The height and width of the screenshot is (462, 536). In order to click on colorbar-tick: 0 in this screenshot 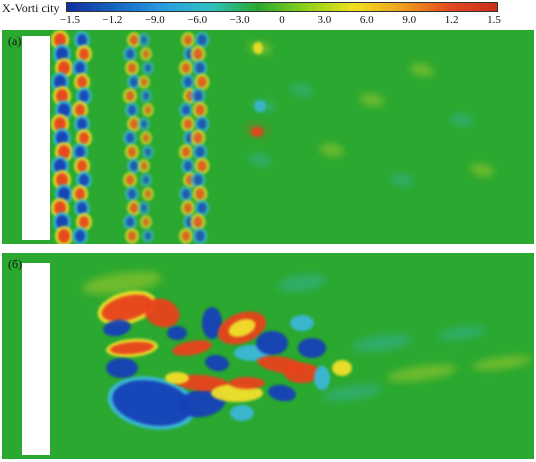, I will do `click(282, 20)`.